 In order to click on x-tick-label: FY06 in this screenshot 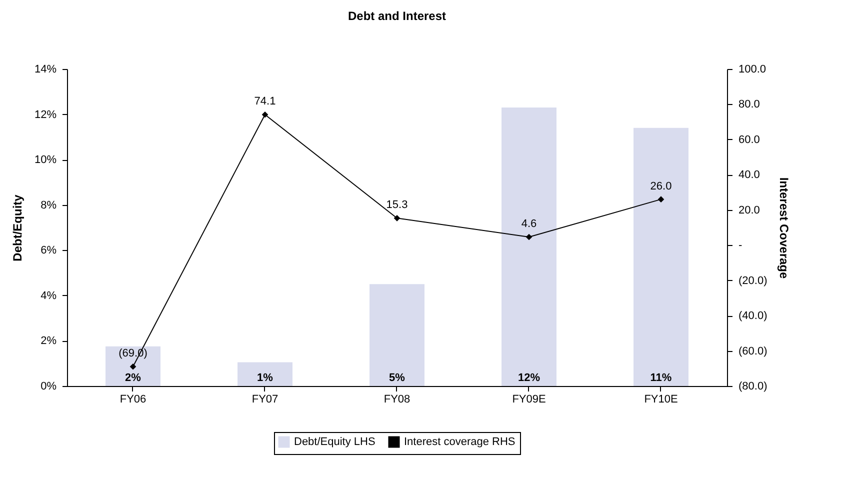, I will do `click(133, 400)`.